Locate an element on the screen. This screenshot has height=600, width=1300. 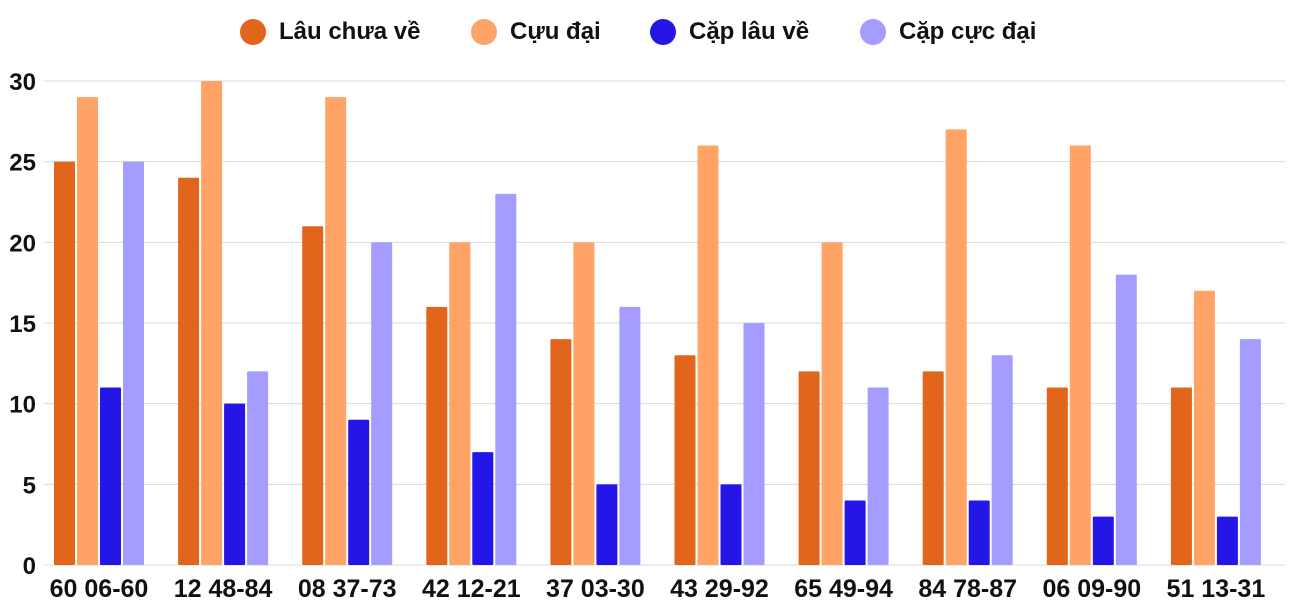
y-tick-label: 10 is located at coordinates (22, 405).